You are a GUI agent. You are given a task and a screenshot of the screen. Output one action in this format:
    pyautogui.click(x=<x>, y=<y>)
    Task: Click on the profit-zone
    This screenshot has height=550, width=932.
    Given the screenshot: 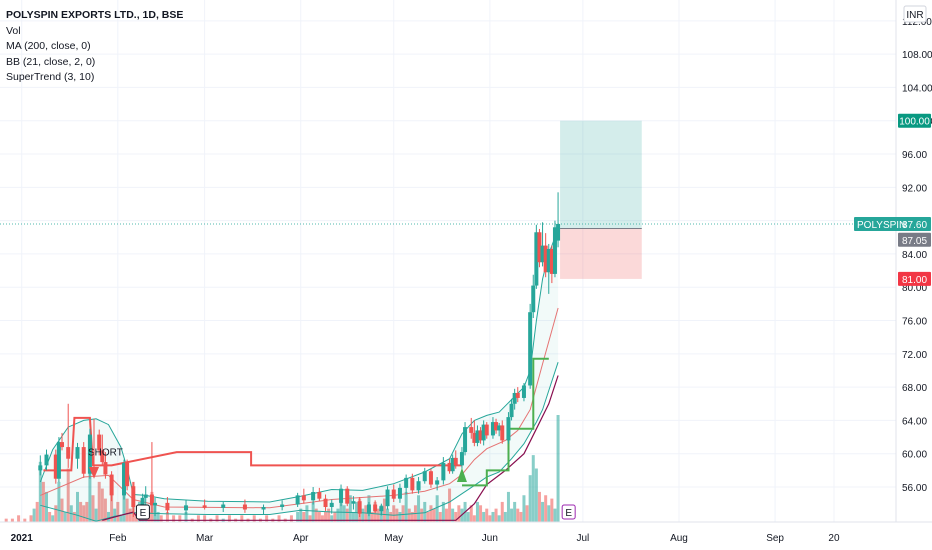 What is the action you would take?
    pyautogui.click(x=601, y=174)
    